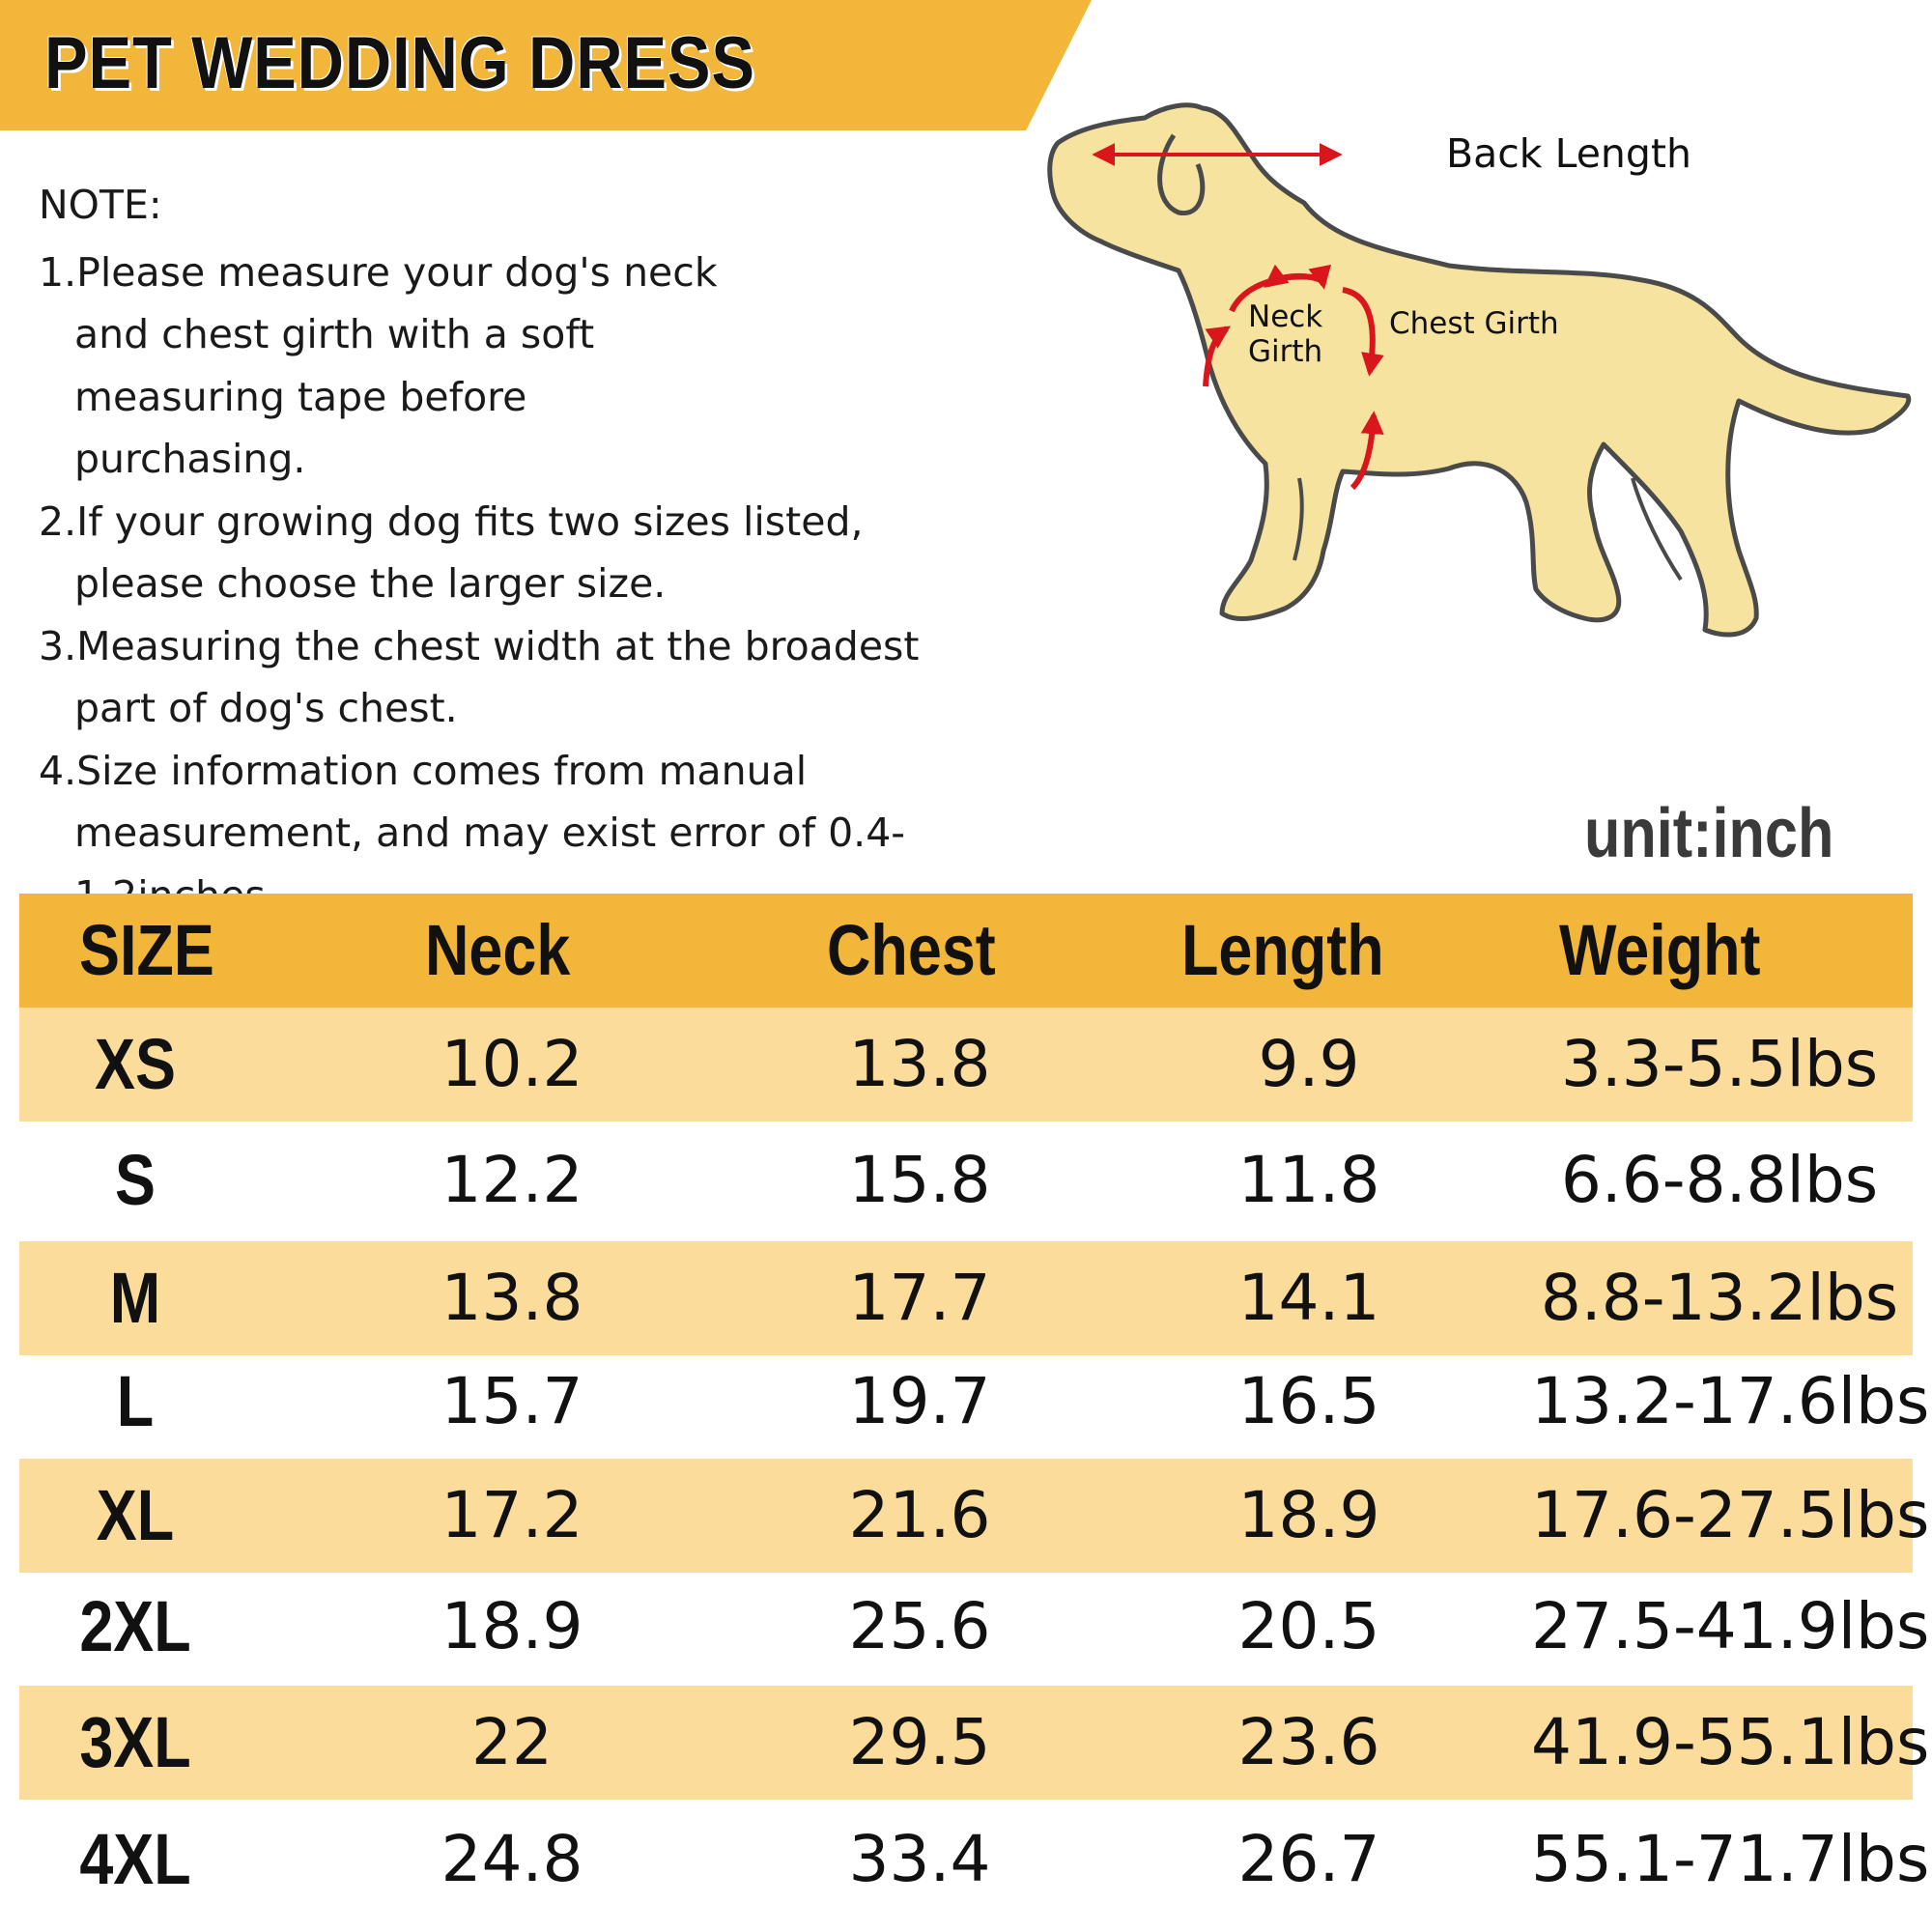 The height and width of the screenshot is (1932, 1932). What do you see at coordinates (1730, 1859) in the screenshot?
I see `weight-cell: 55.1-71.7lbs` at bounding box center [1730, 1859].